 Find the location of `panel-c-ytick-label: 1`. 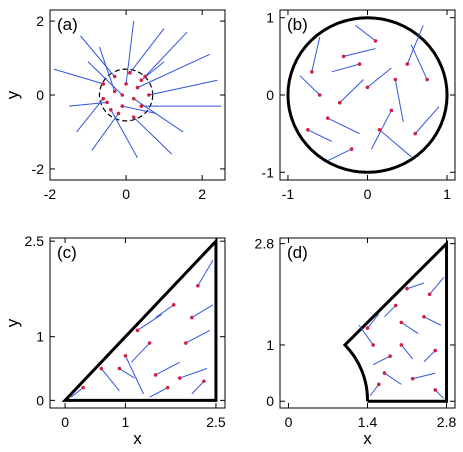

panel-c-ytick-label: 1 is located at coordinates (40, 337).